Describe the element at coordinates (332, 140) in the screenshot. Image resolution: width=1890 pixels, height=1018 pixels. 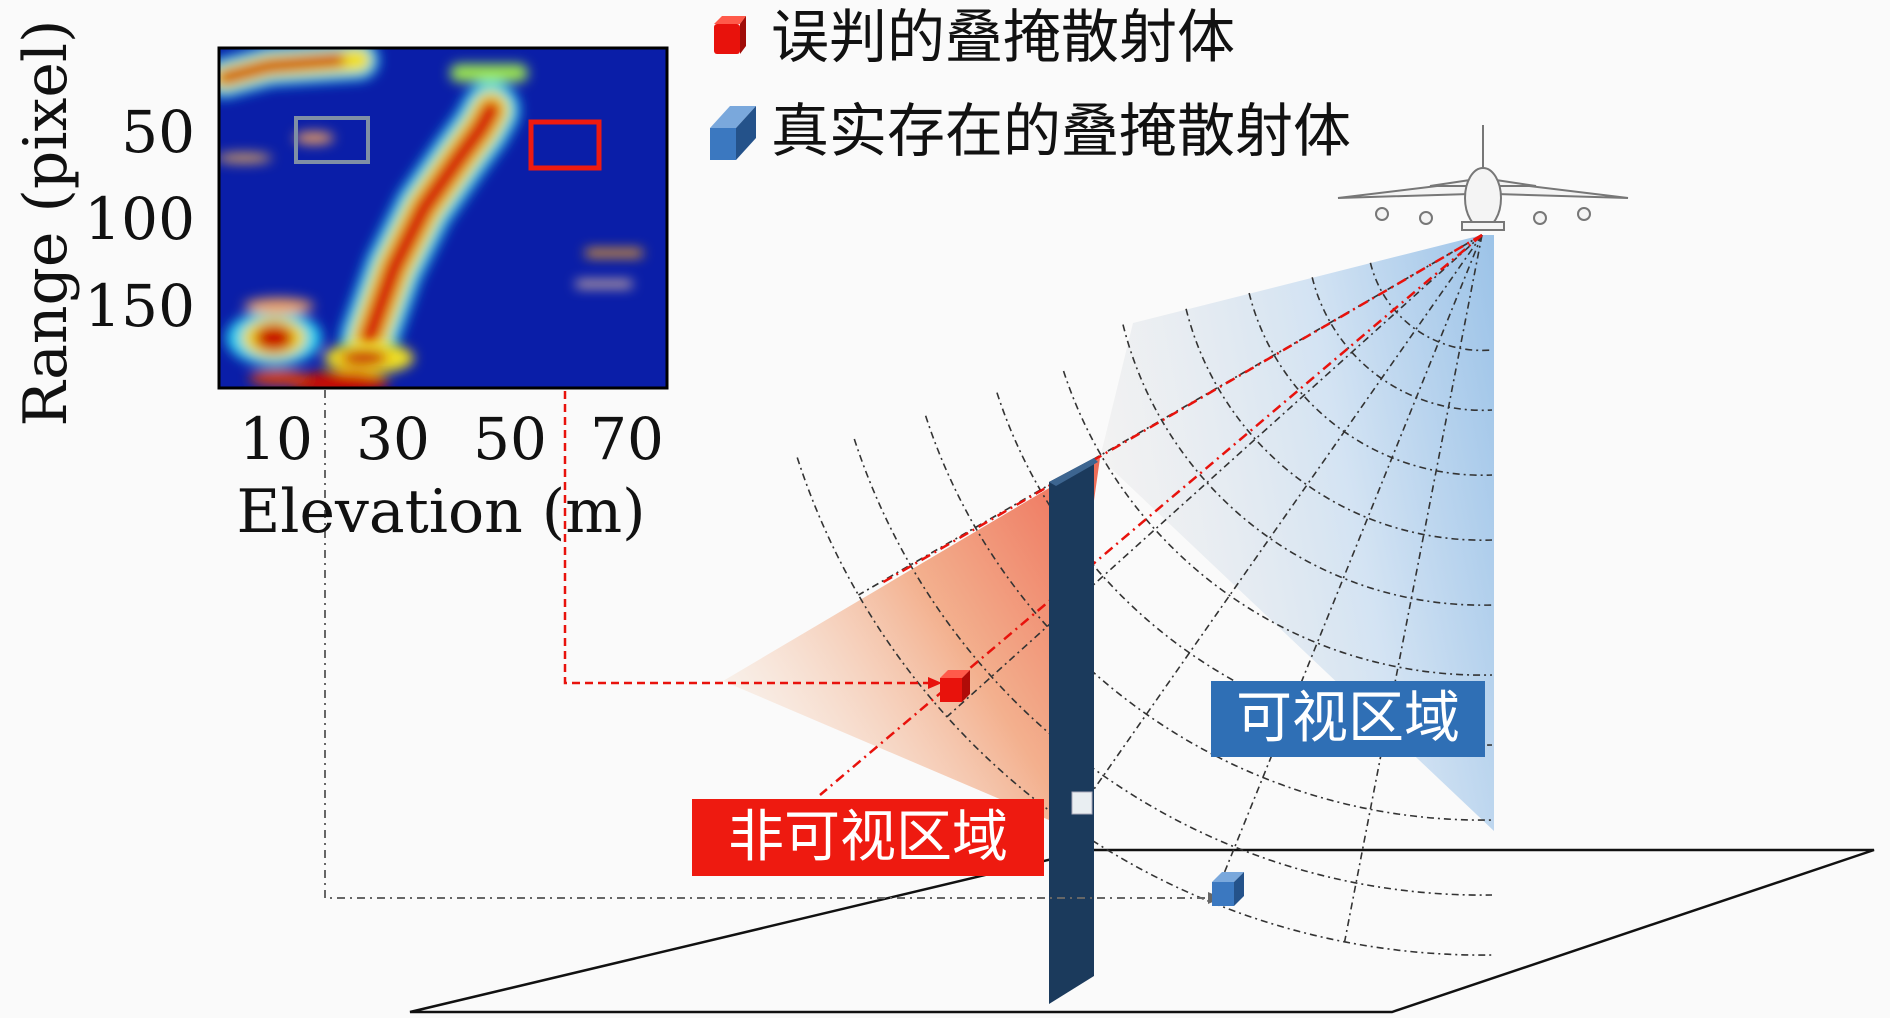
I see `heatmap-gray-box` at that location.